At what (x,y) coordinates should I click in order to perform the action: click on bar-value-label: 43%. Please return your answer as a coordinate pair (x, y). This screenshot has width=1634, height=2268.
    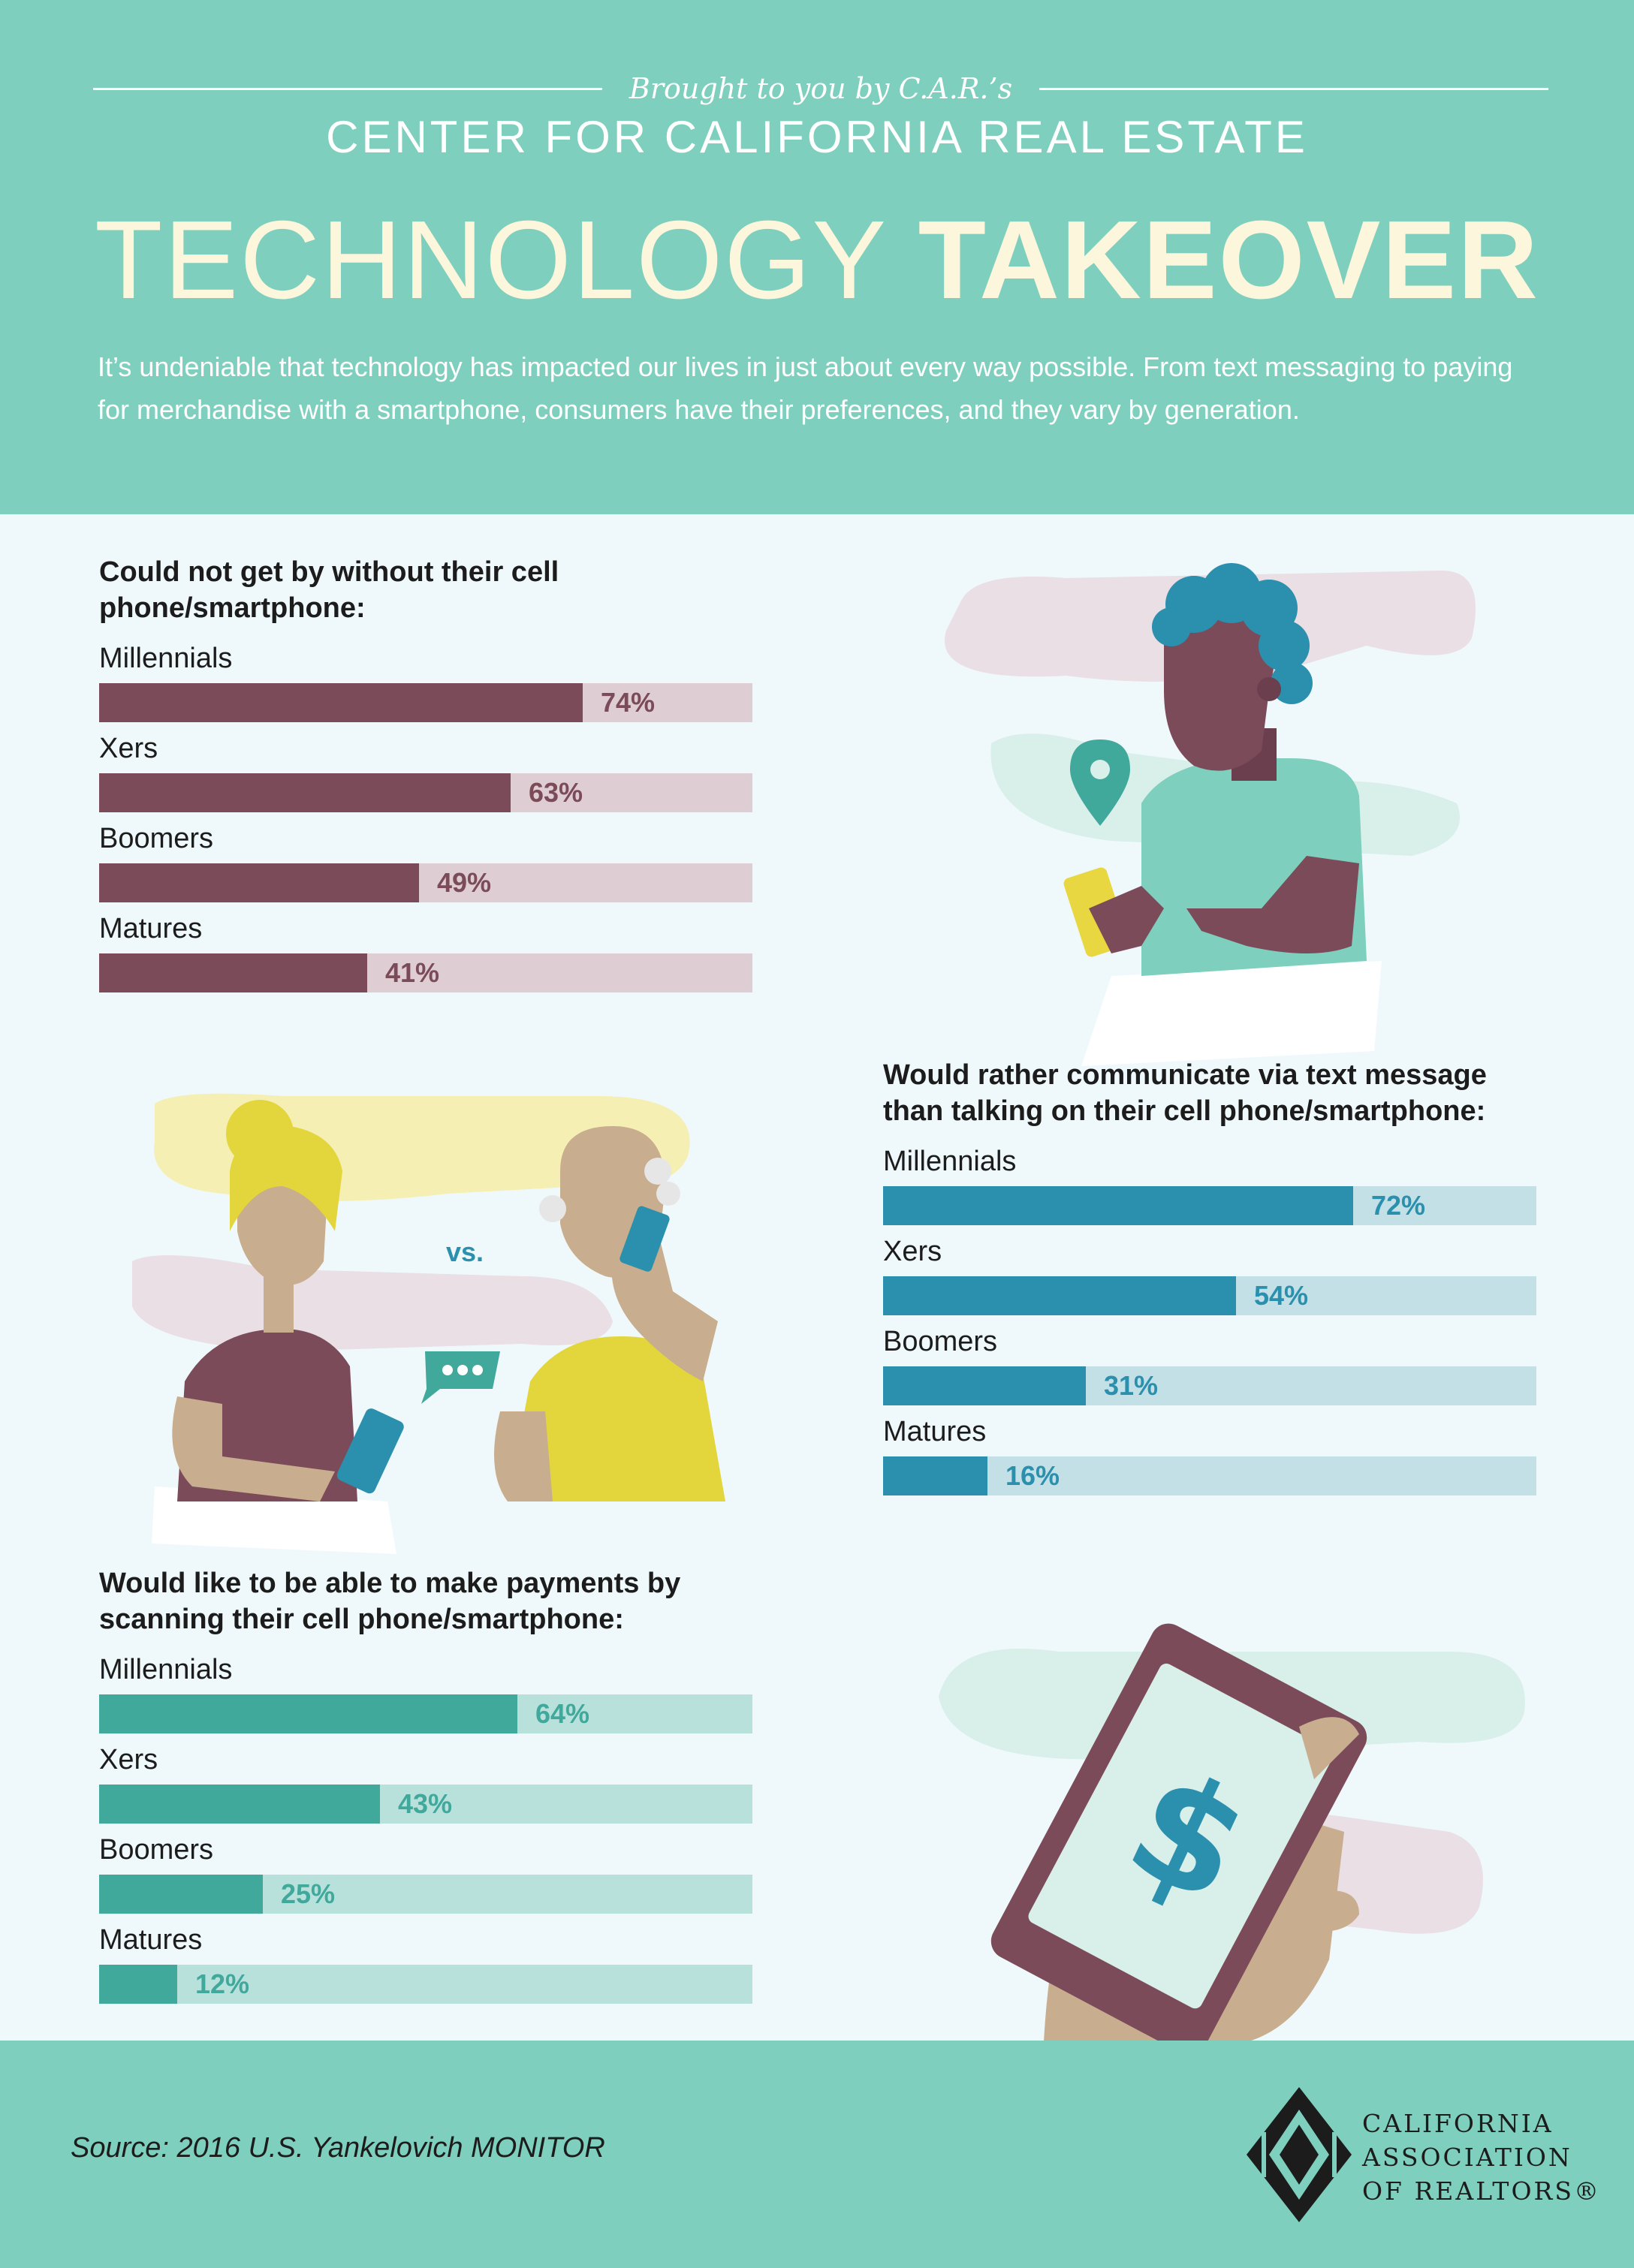
    Looking at the image, I should click on (425, 1803).